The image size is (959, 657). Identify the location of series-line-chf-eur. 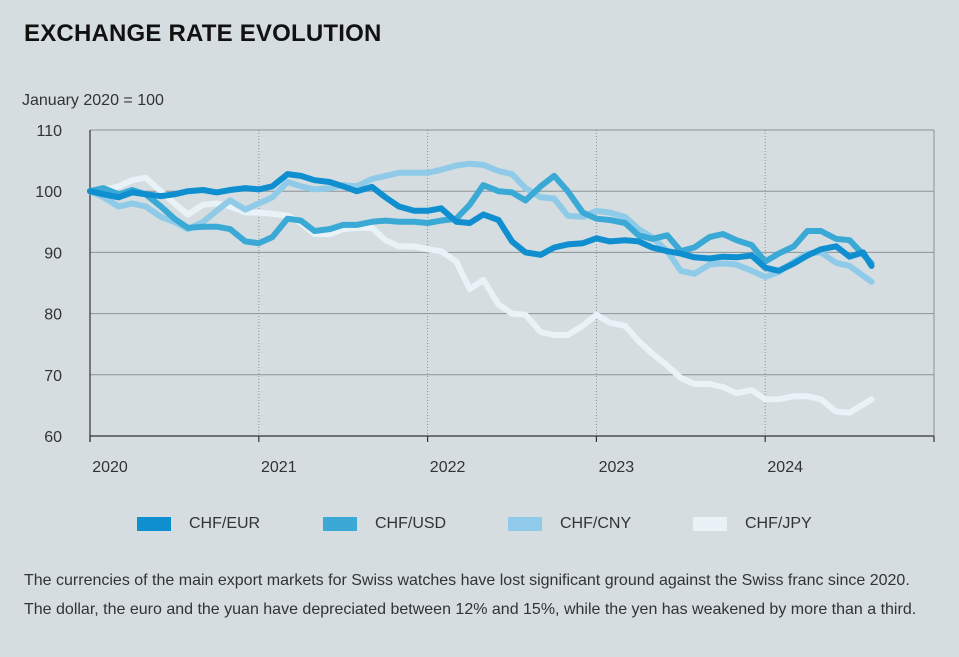
(481, 222).